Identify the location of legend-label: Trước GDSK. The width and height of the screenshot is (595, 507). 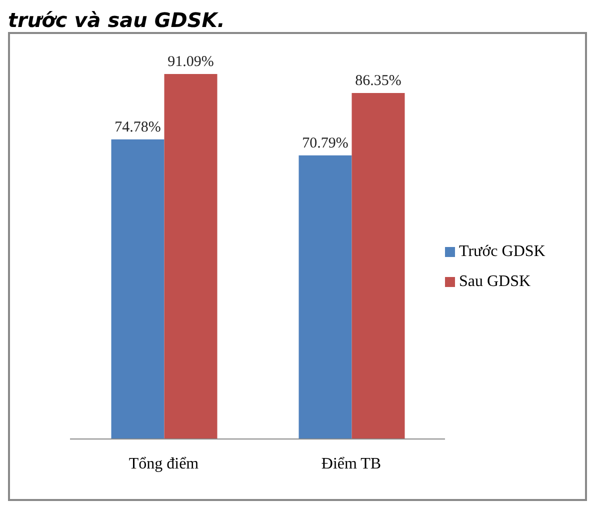
(502, 251).